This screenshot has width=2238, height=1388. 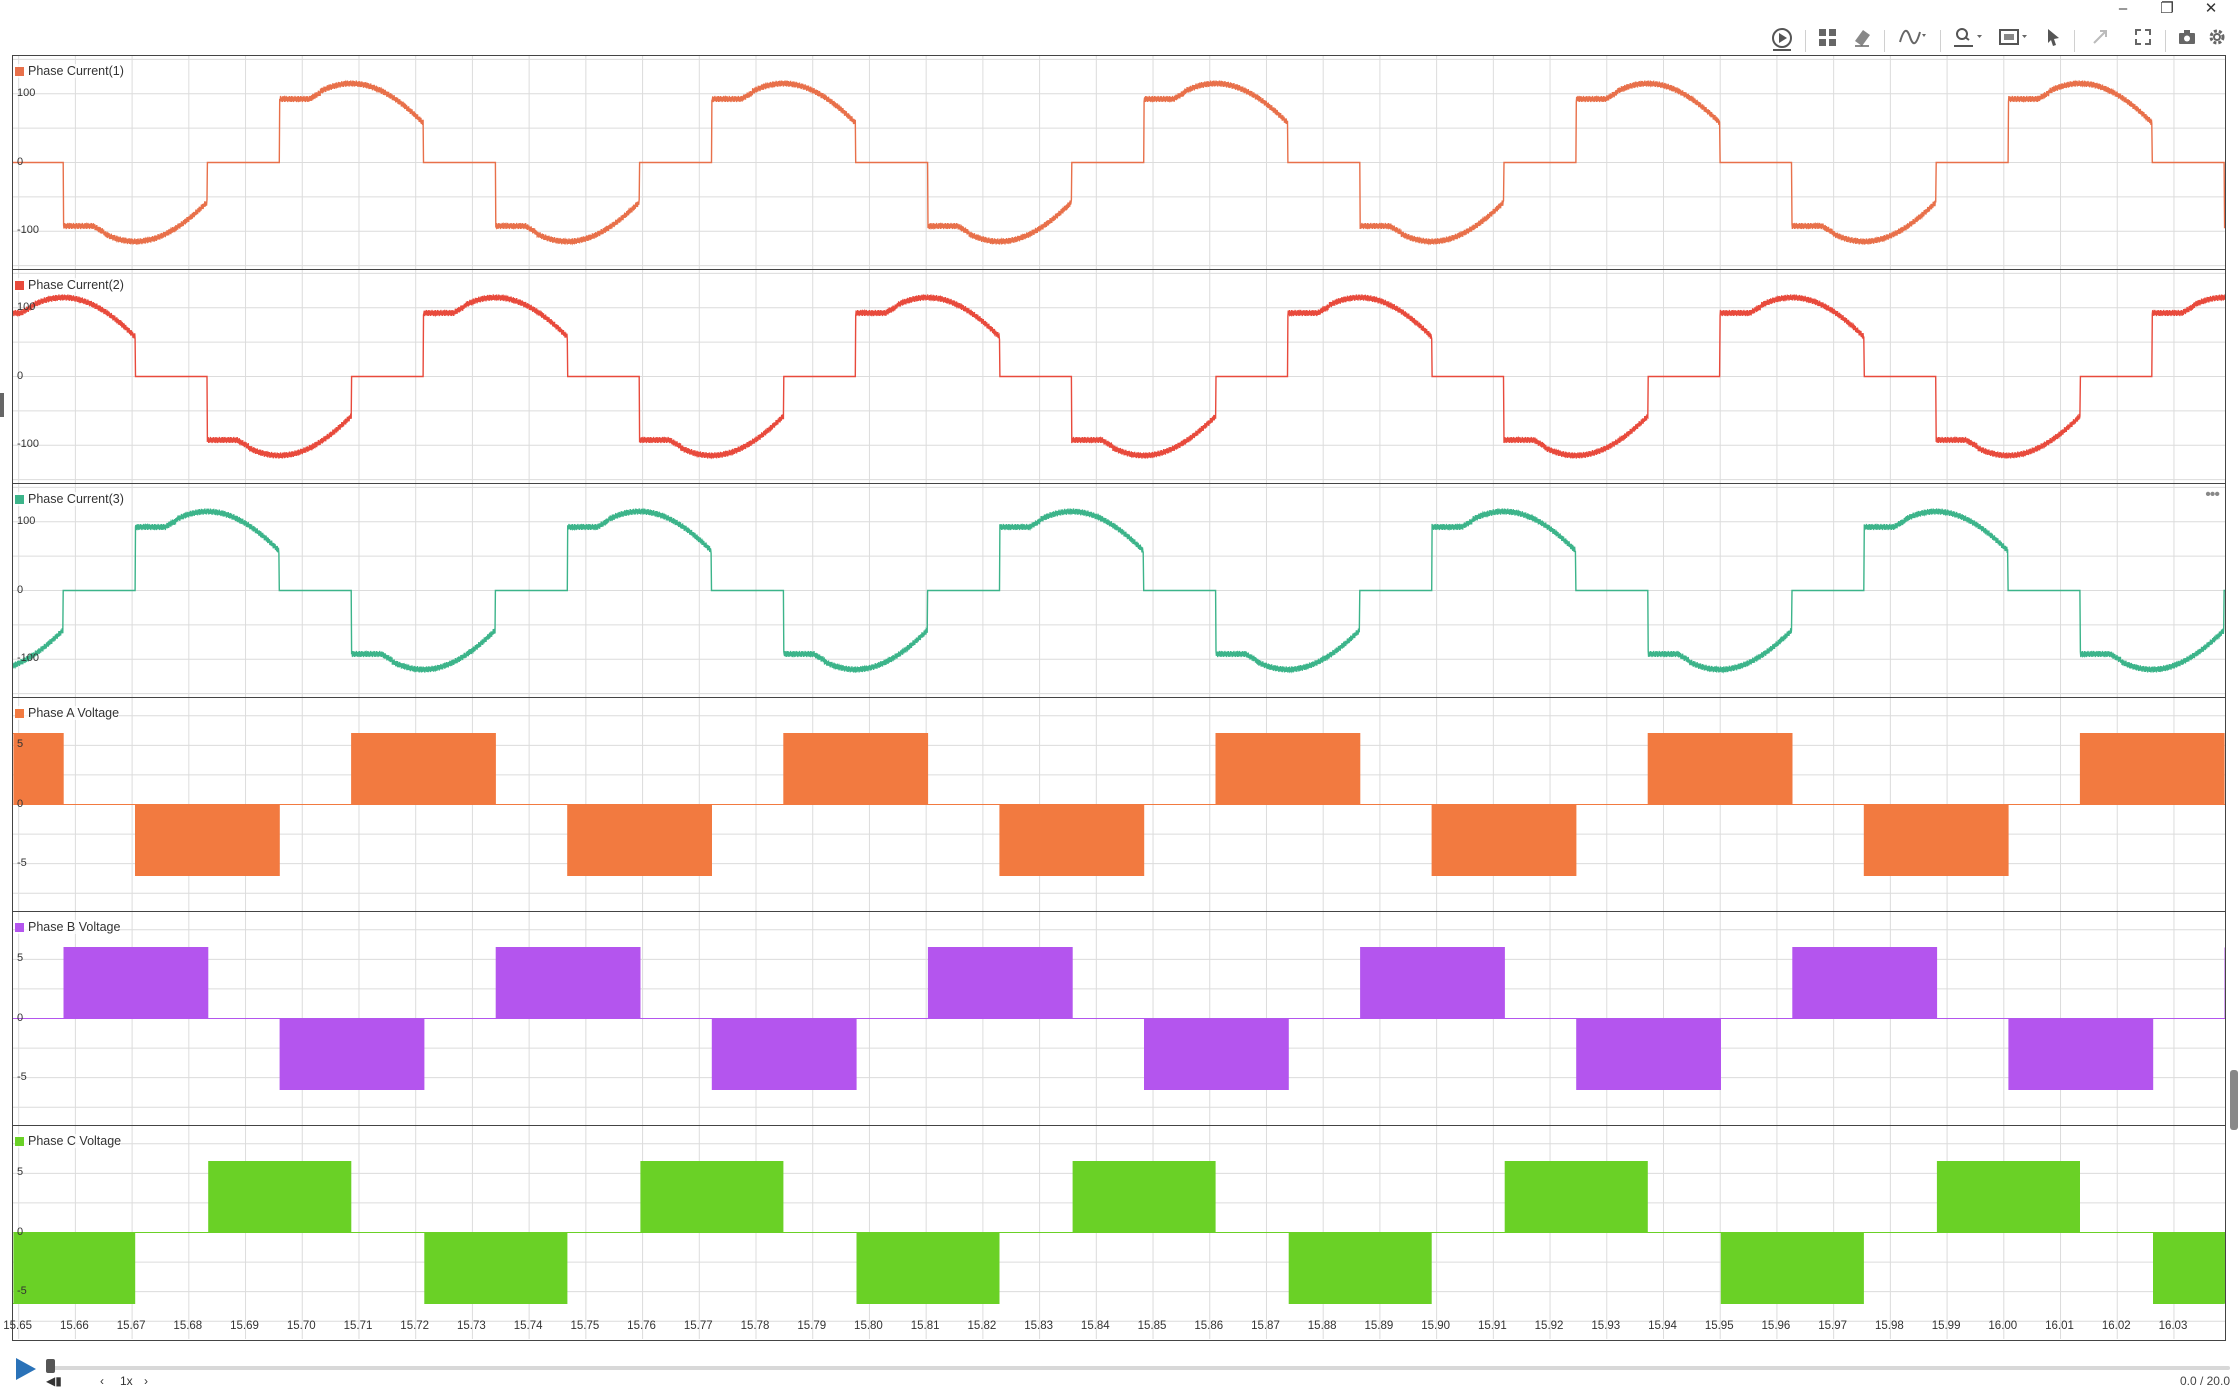 I want to click on x-tick-label: 15.89, so click(x=1379, y=1326).